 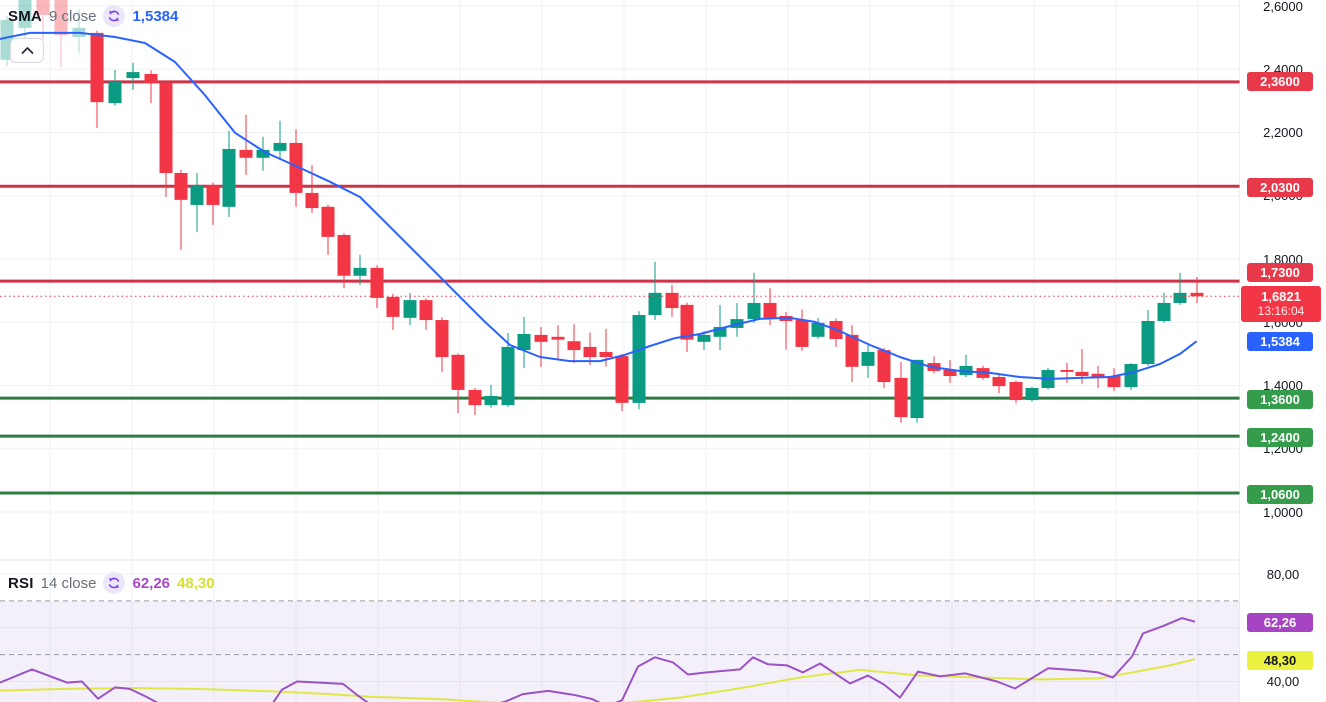 What do you see at coordinates (1280, 399) in the screenshot?
I see `price-badge: 1,3600` at bounding box center [1280, 399].